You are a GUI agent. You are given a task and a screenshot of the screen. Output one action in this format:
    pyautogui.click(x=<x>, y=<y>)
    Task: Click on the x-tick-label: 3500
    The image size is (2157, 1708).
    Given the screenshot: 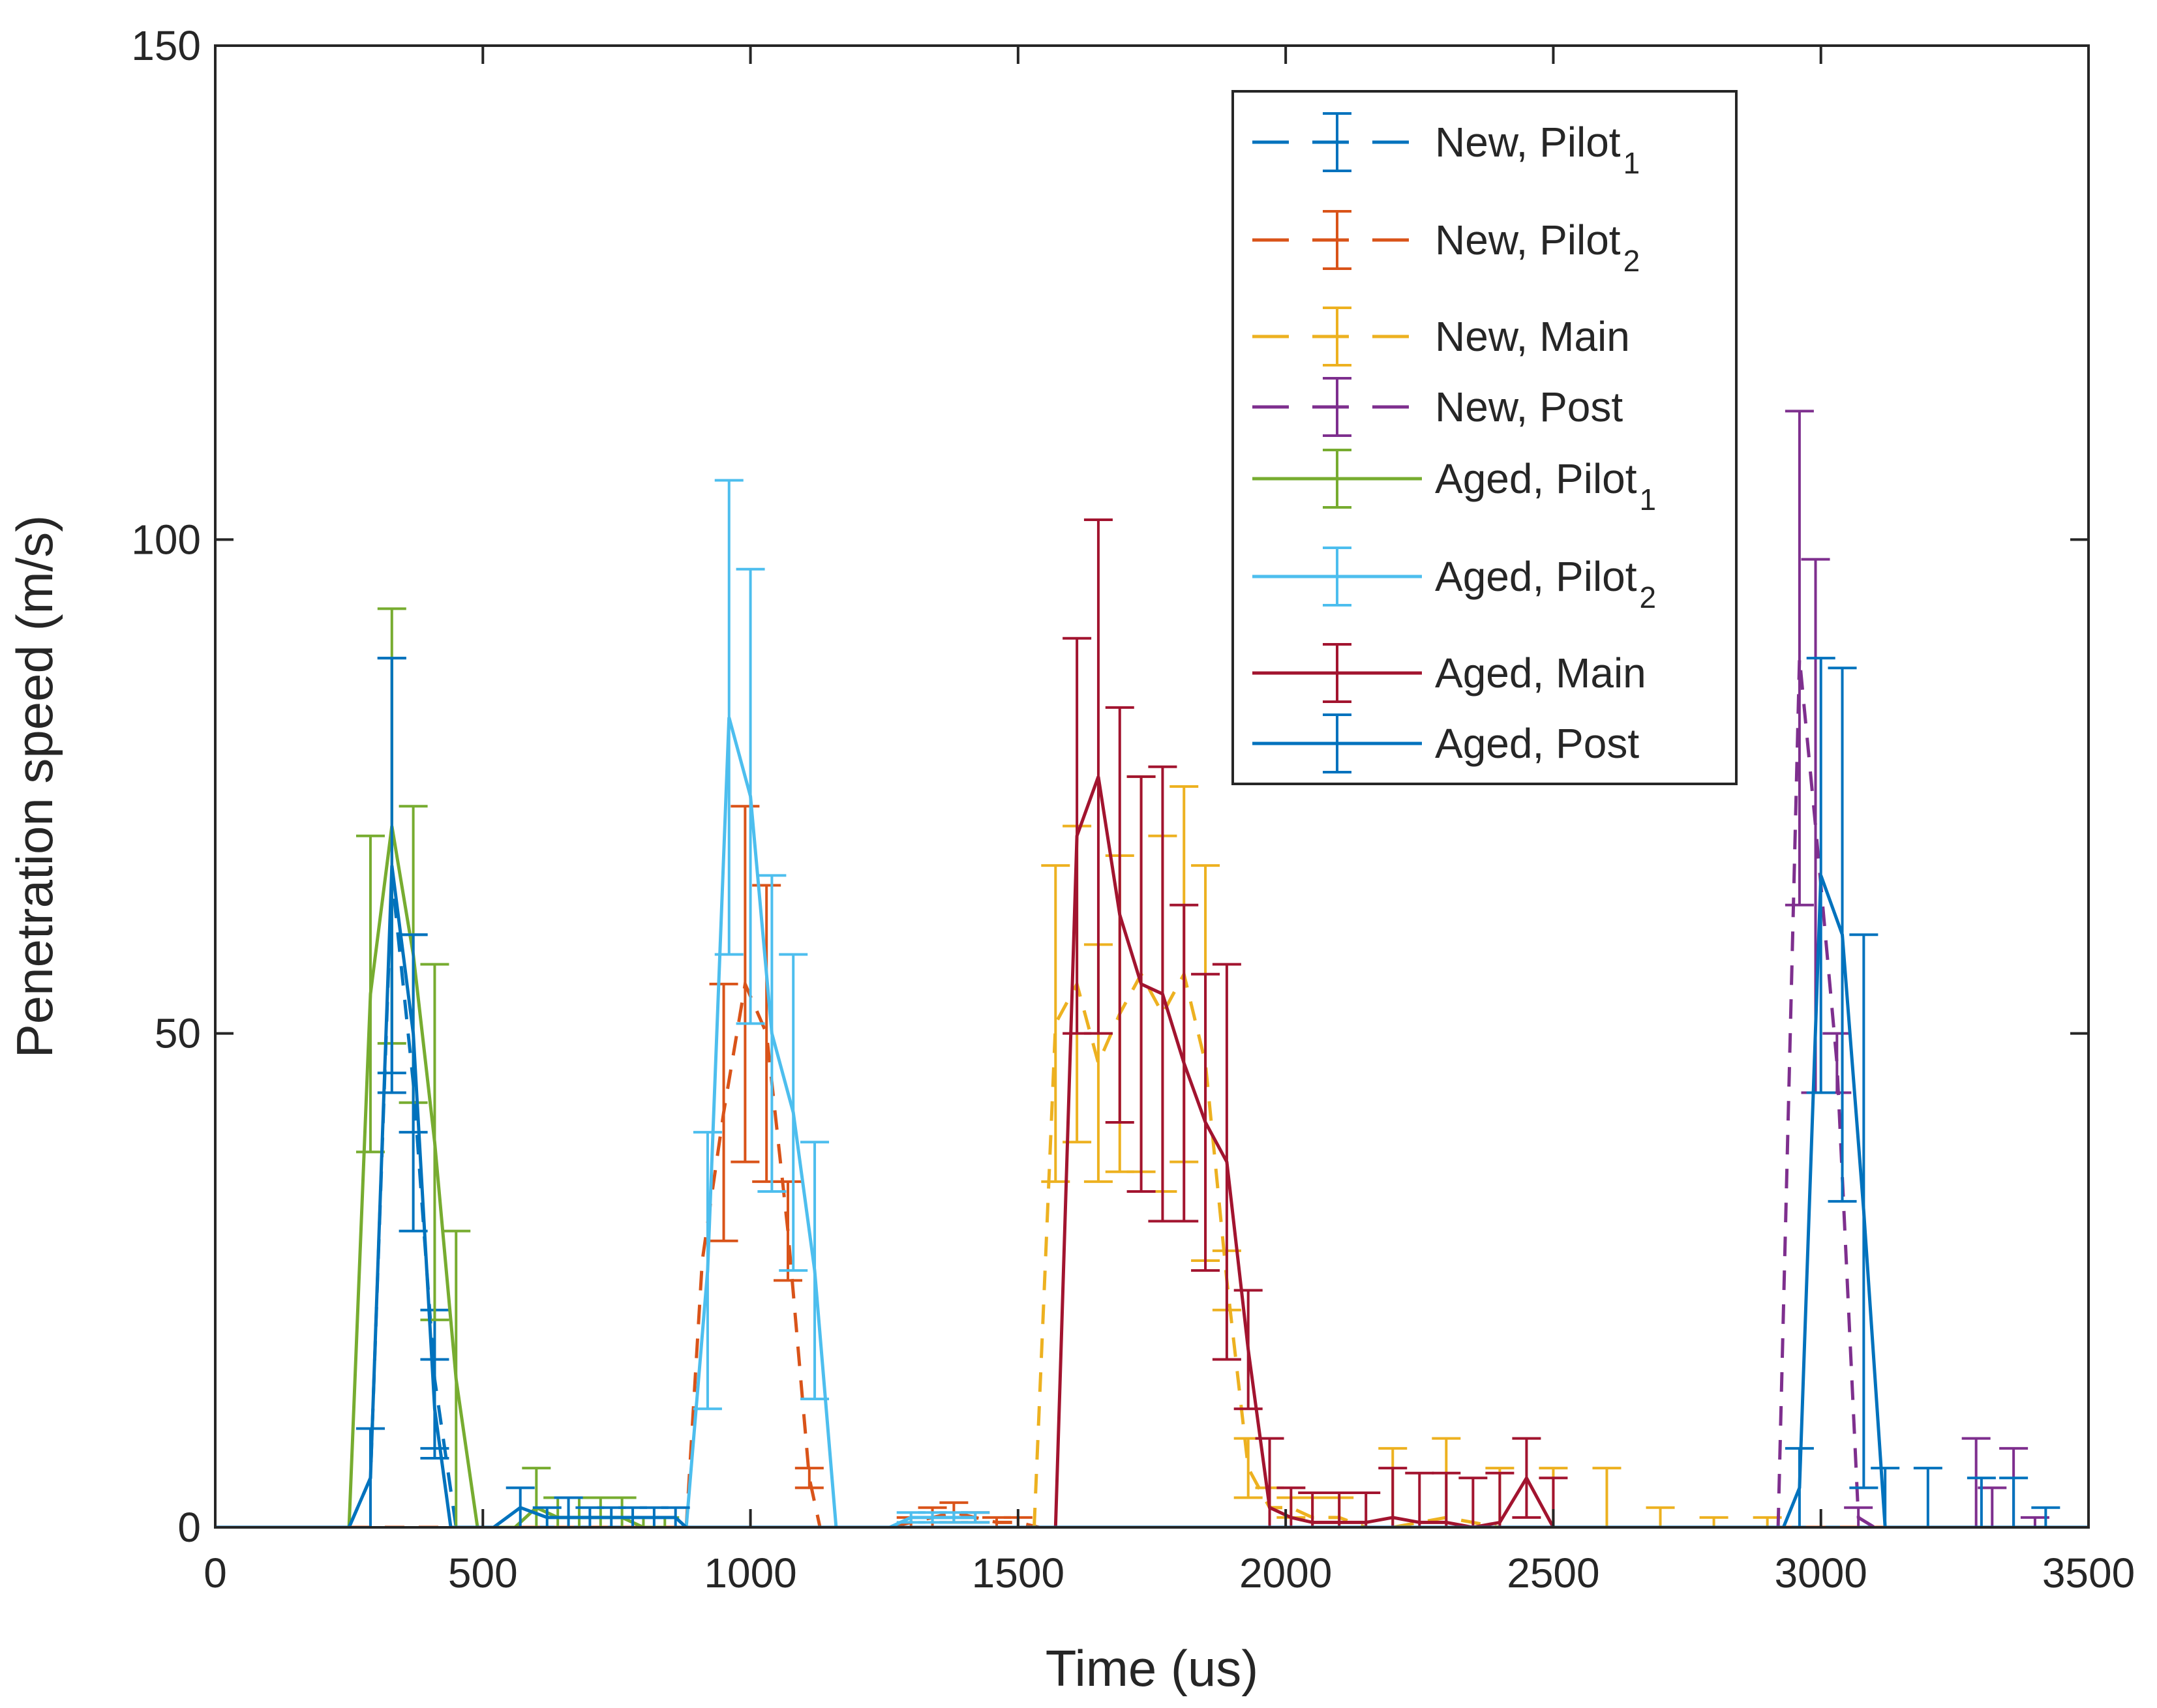 What is the action you would take?
    pyautogui.click(x=2088, y=1573)
    